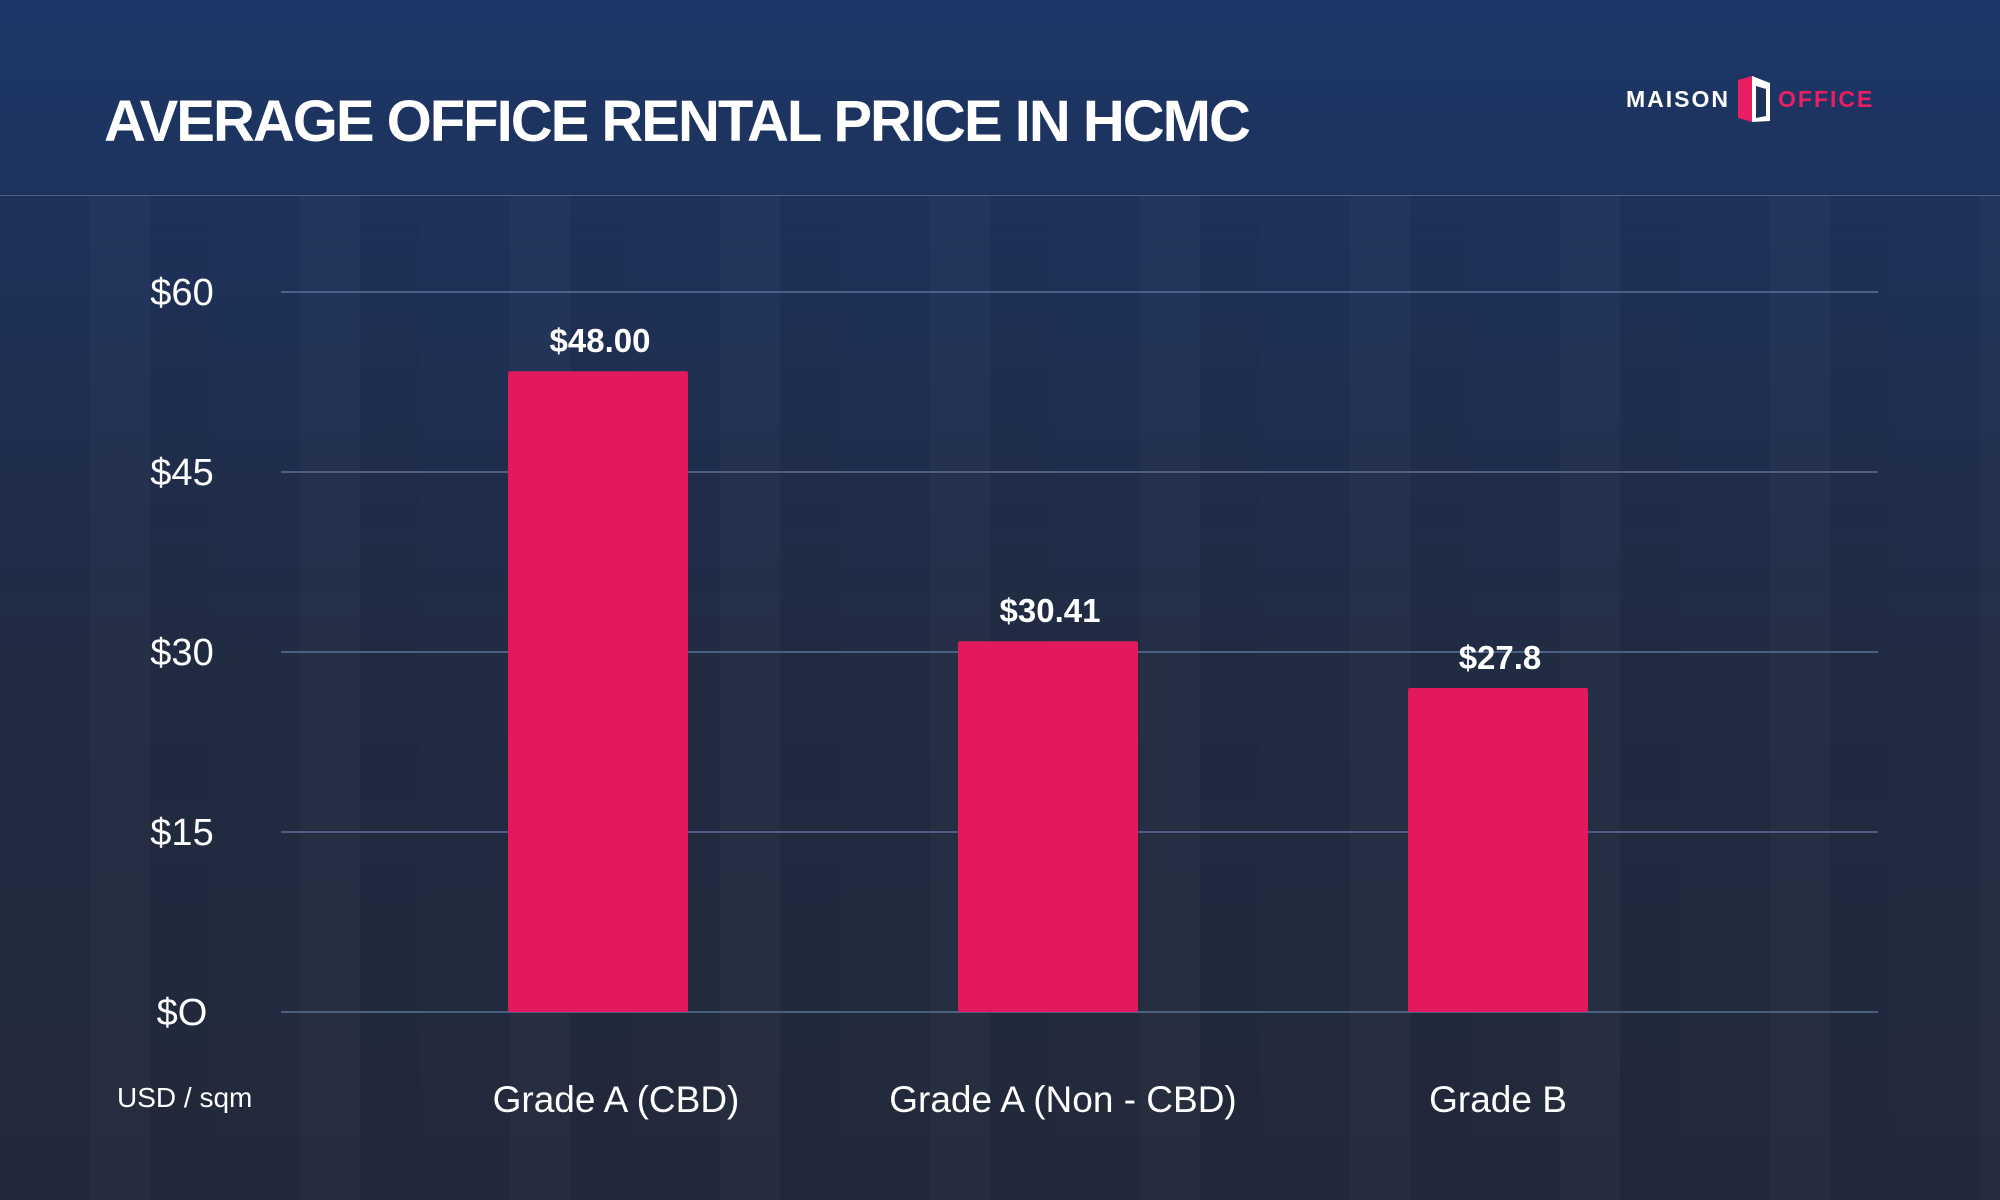 The image size is (2000, 1200). Describe the element at coordinates (181, 473) in the screenshot. I see `y-tick-label: $45` at that location.